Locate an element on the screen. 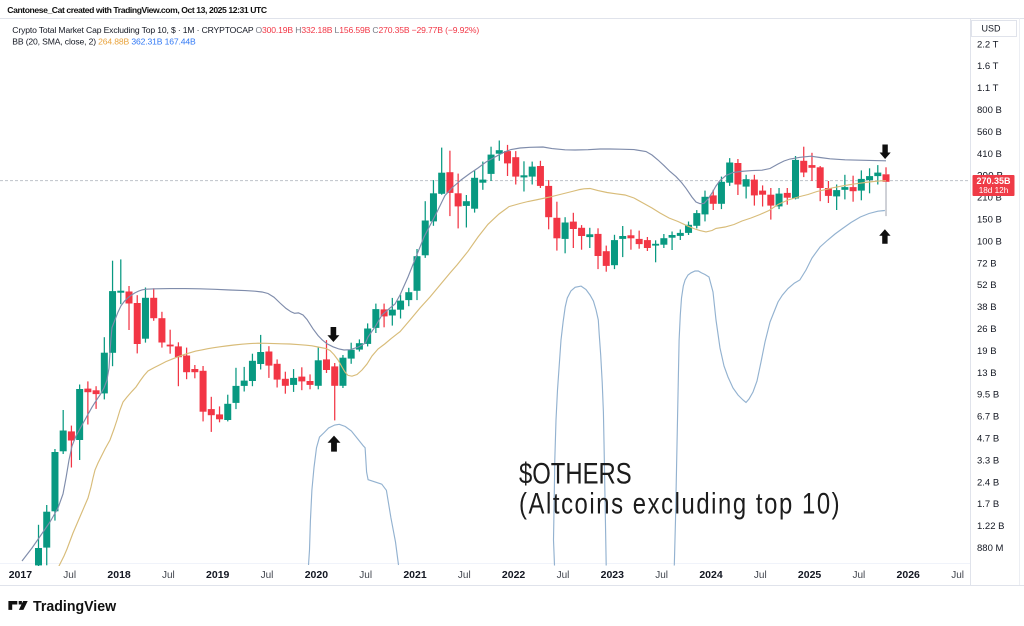 The image size is (1024, 626). svg-text: 2020 is located at coordinates (317, 575).